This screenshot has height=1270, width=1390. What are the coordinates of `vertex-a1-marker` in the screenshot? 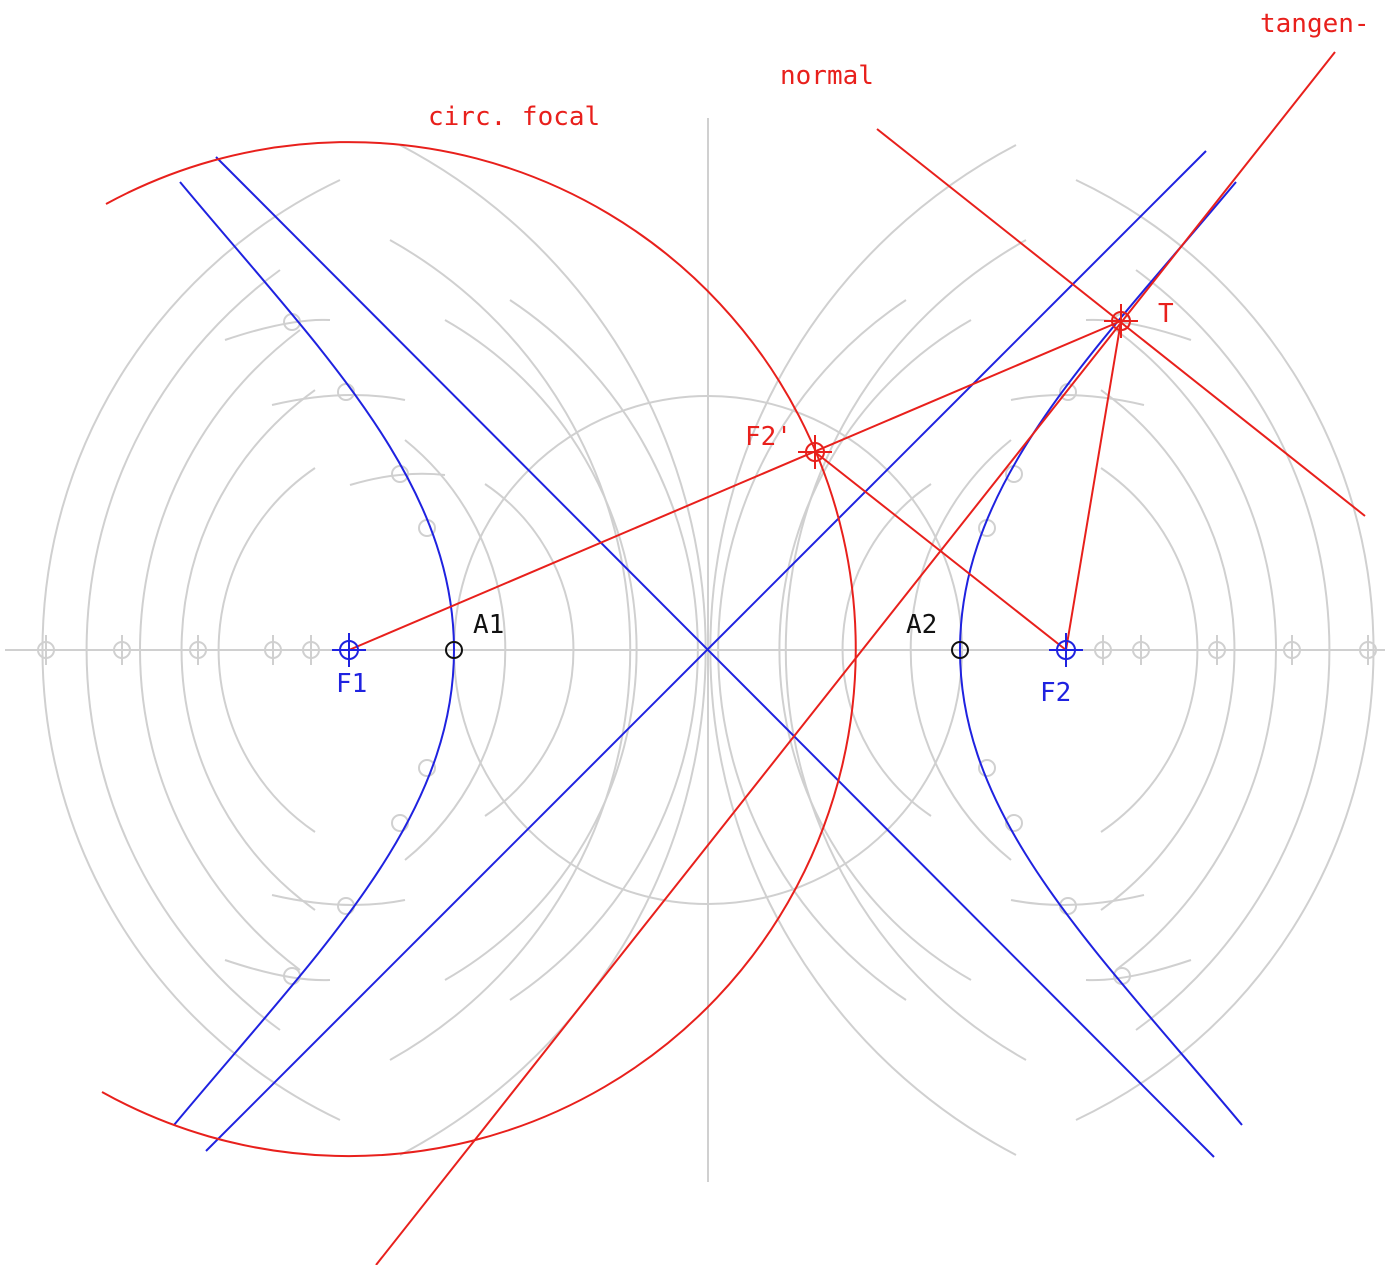 It's located at (454, 650).